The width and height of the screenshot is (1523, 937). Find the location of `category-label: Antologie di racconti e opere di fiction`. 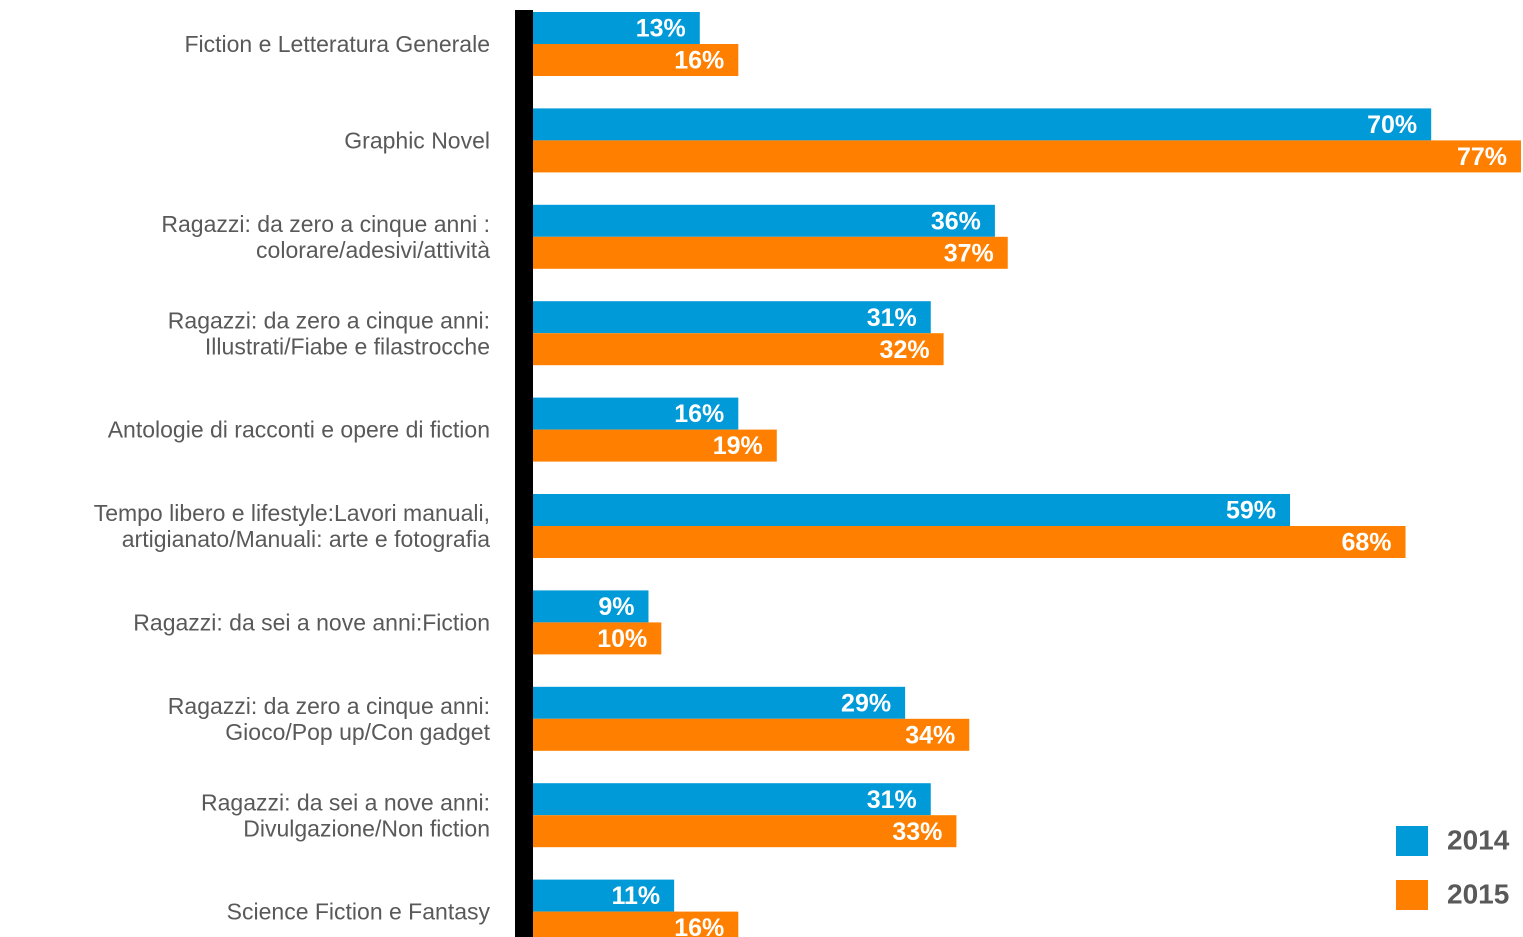

category-label: Antologie di racconti e opere di fiction is located at coordinates (299, 430).